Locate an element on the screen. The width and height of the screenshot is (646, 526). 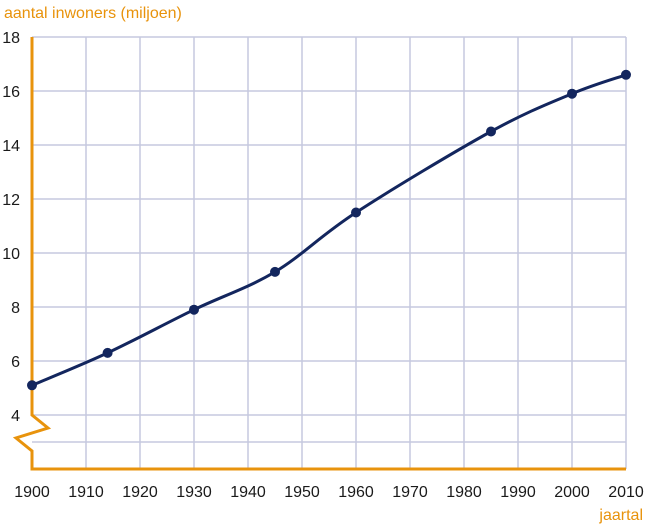
x-tick-label: 1990 is located at coordinates (518, 492).